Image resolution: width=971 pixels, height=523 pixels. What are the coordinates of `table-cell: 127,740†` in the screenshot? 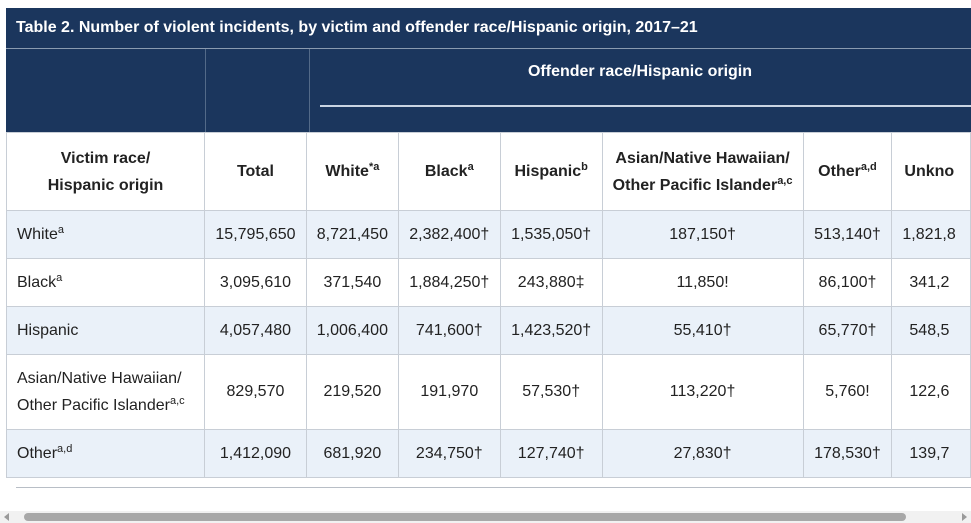 It's located at (551, 453).